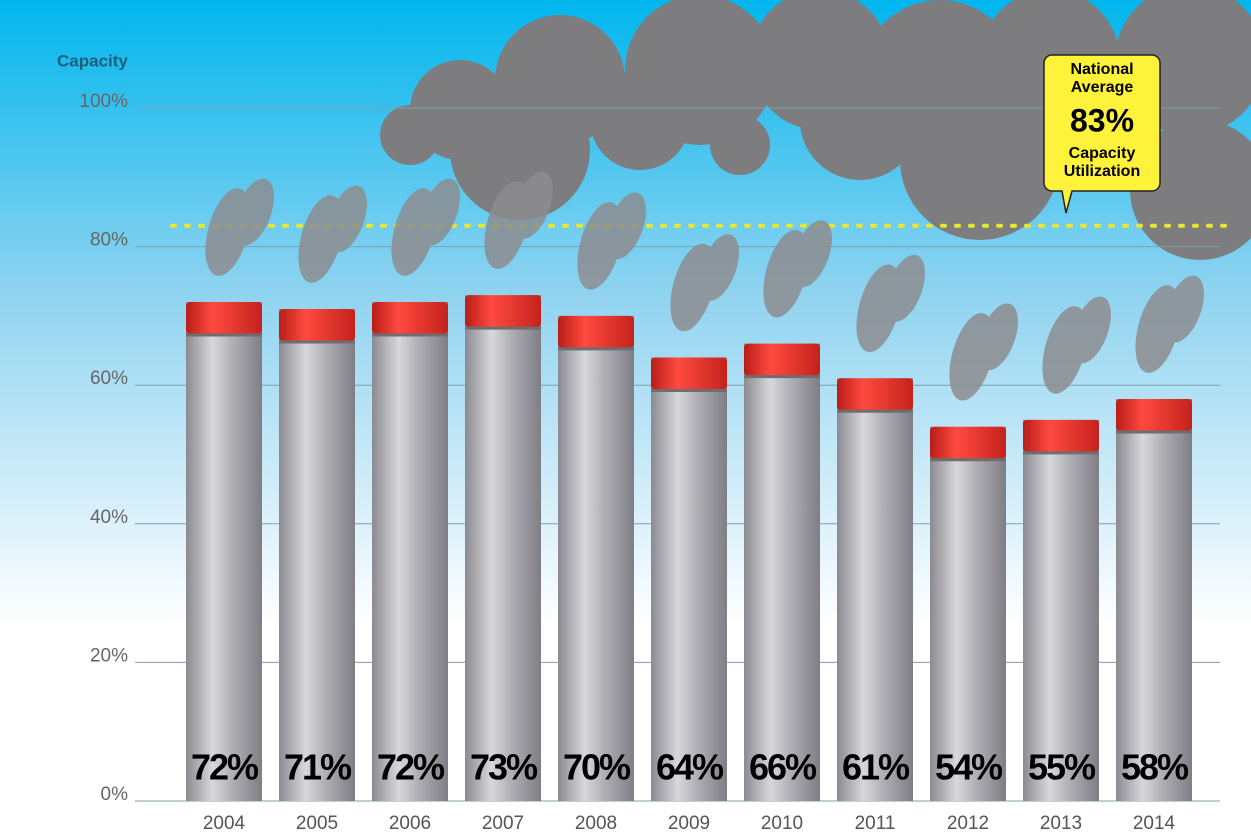 The height and width of the screenshot is (835, 1251). Describe the element at coordinates (876, 767) in the screenshot. I see `value-label: 61%` at that location.